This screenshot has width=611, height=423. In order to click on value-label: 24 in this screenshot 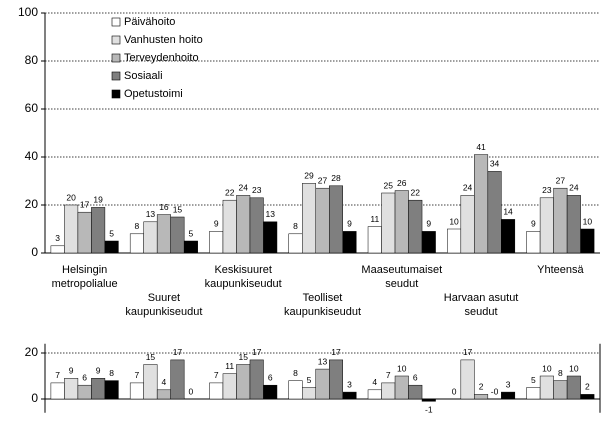, I will do `click(468, 188)`.